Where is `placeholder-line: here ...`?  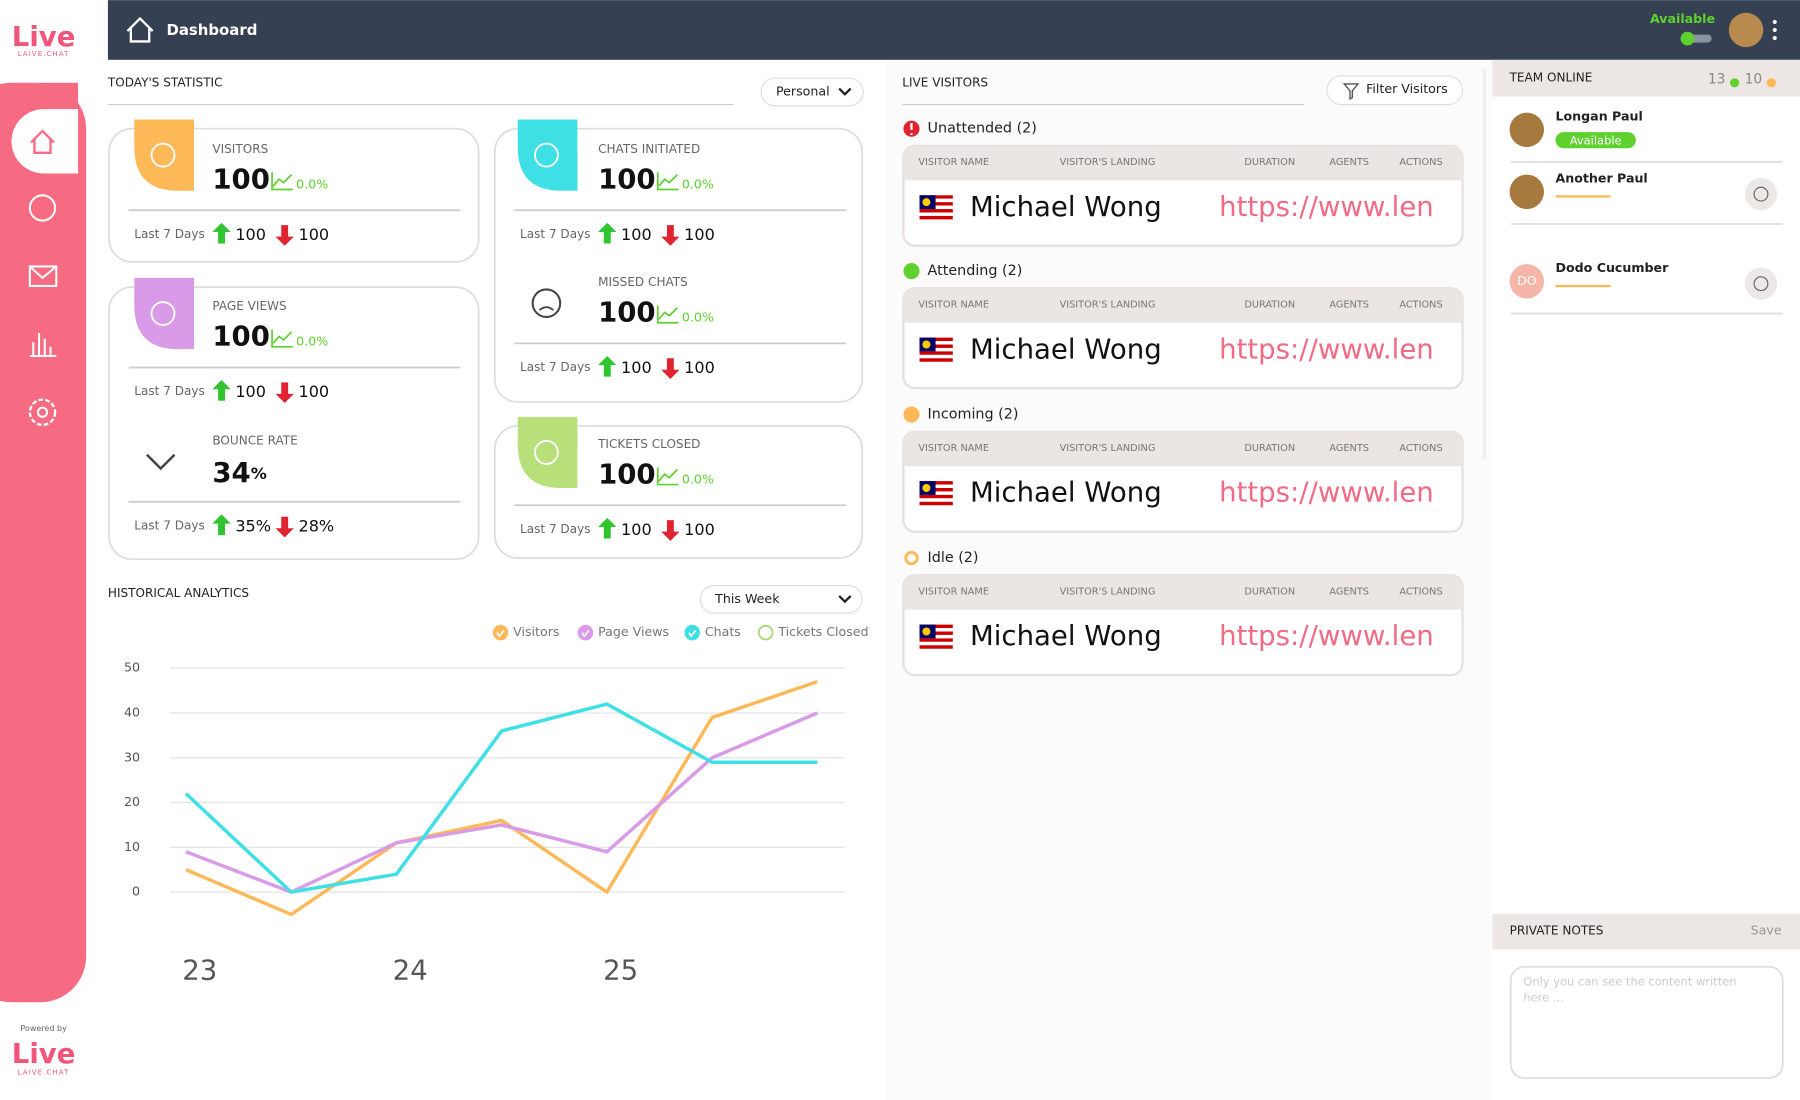
placeholder-line: here ... is located at coordinates (1543, 997).